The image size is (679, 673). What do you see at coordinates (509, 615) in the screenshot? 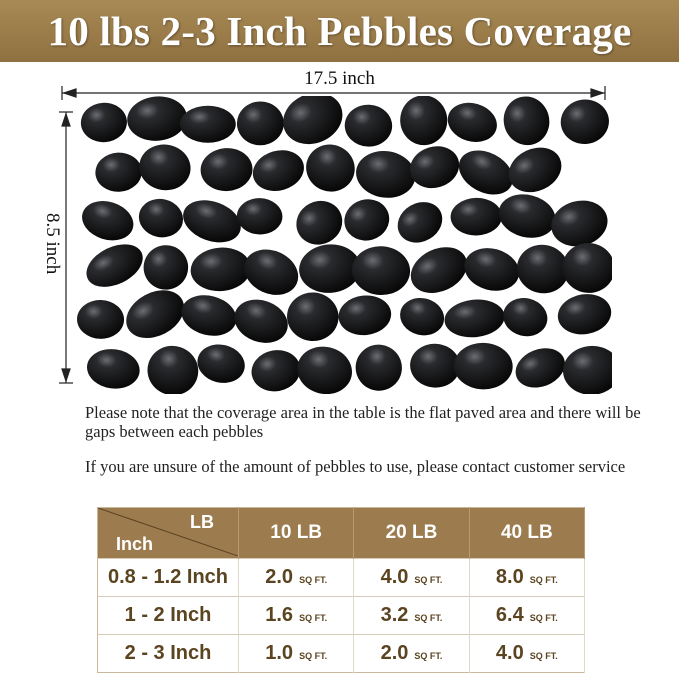
I see `coverage-value: 6.4` at bounding box center [509, 615].